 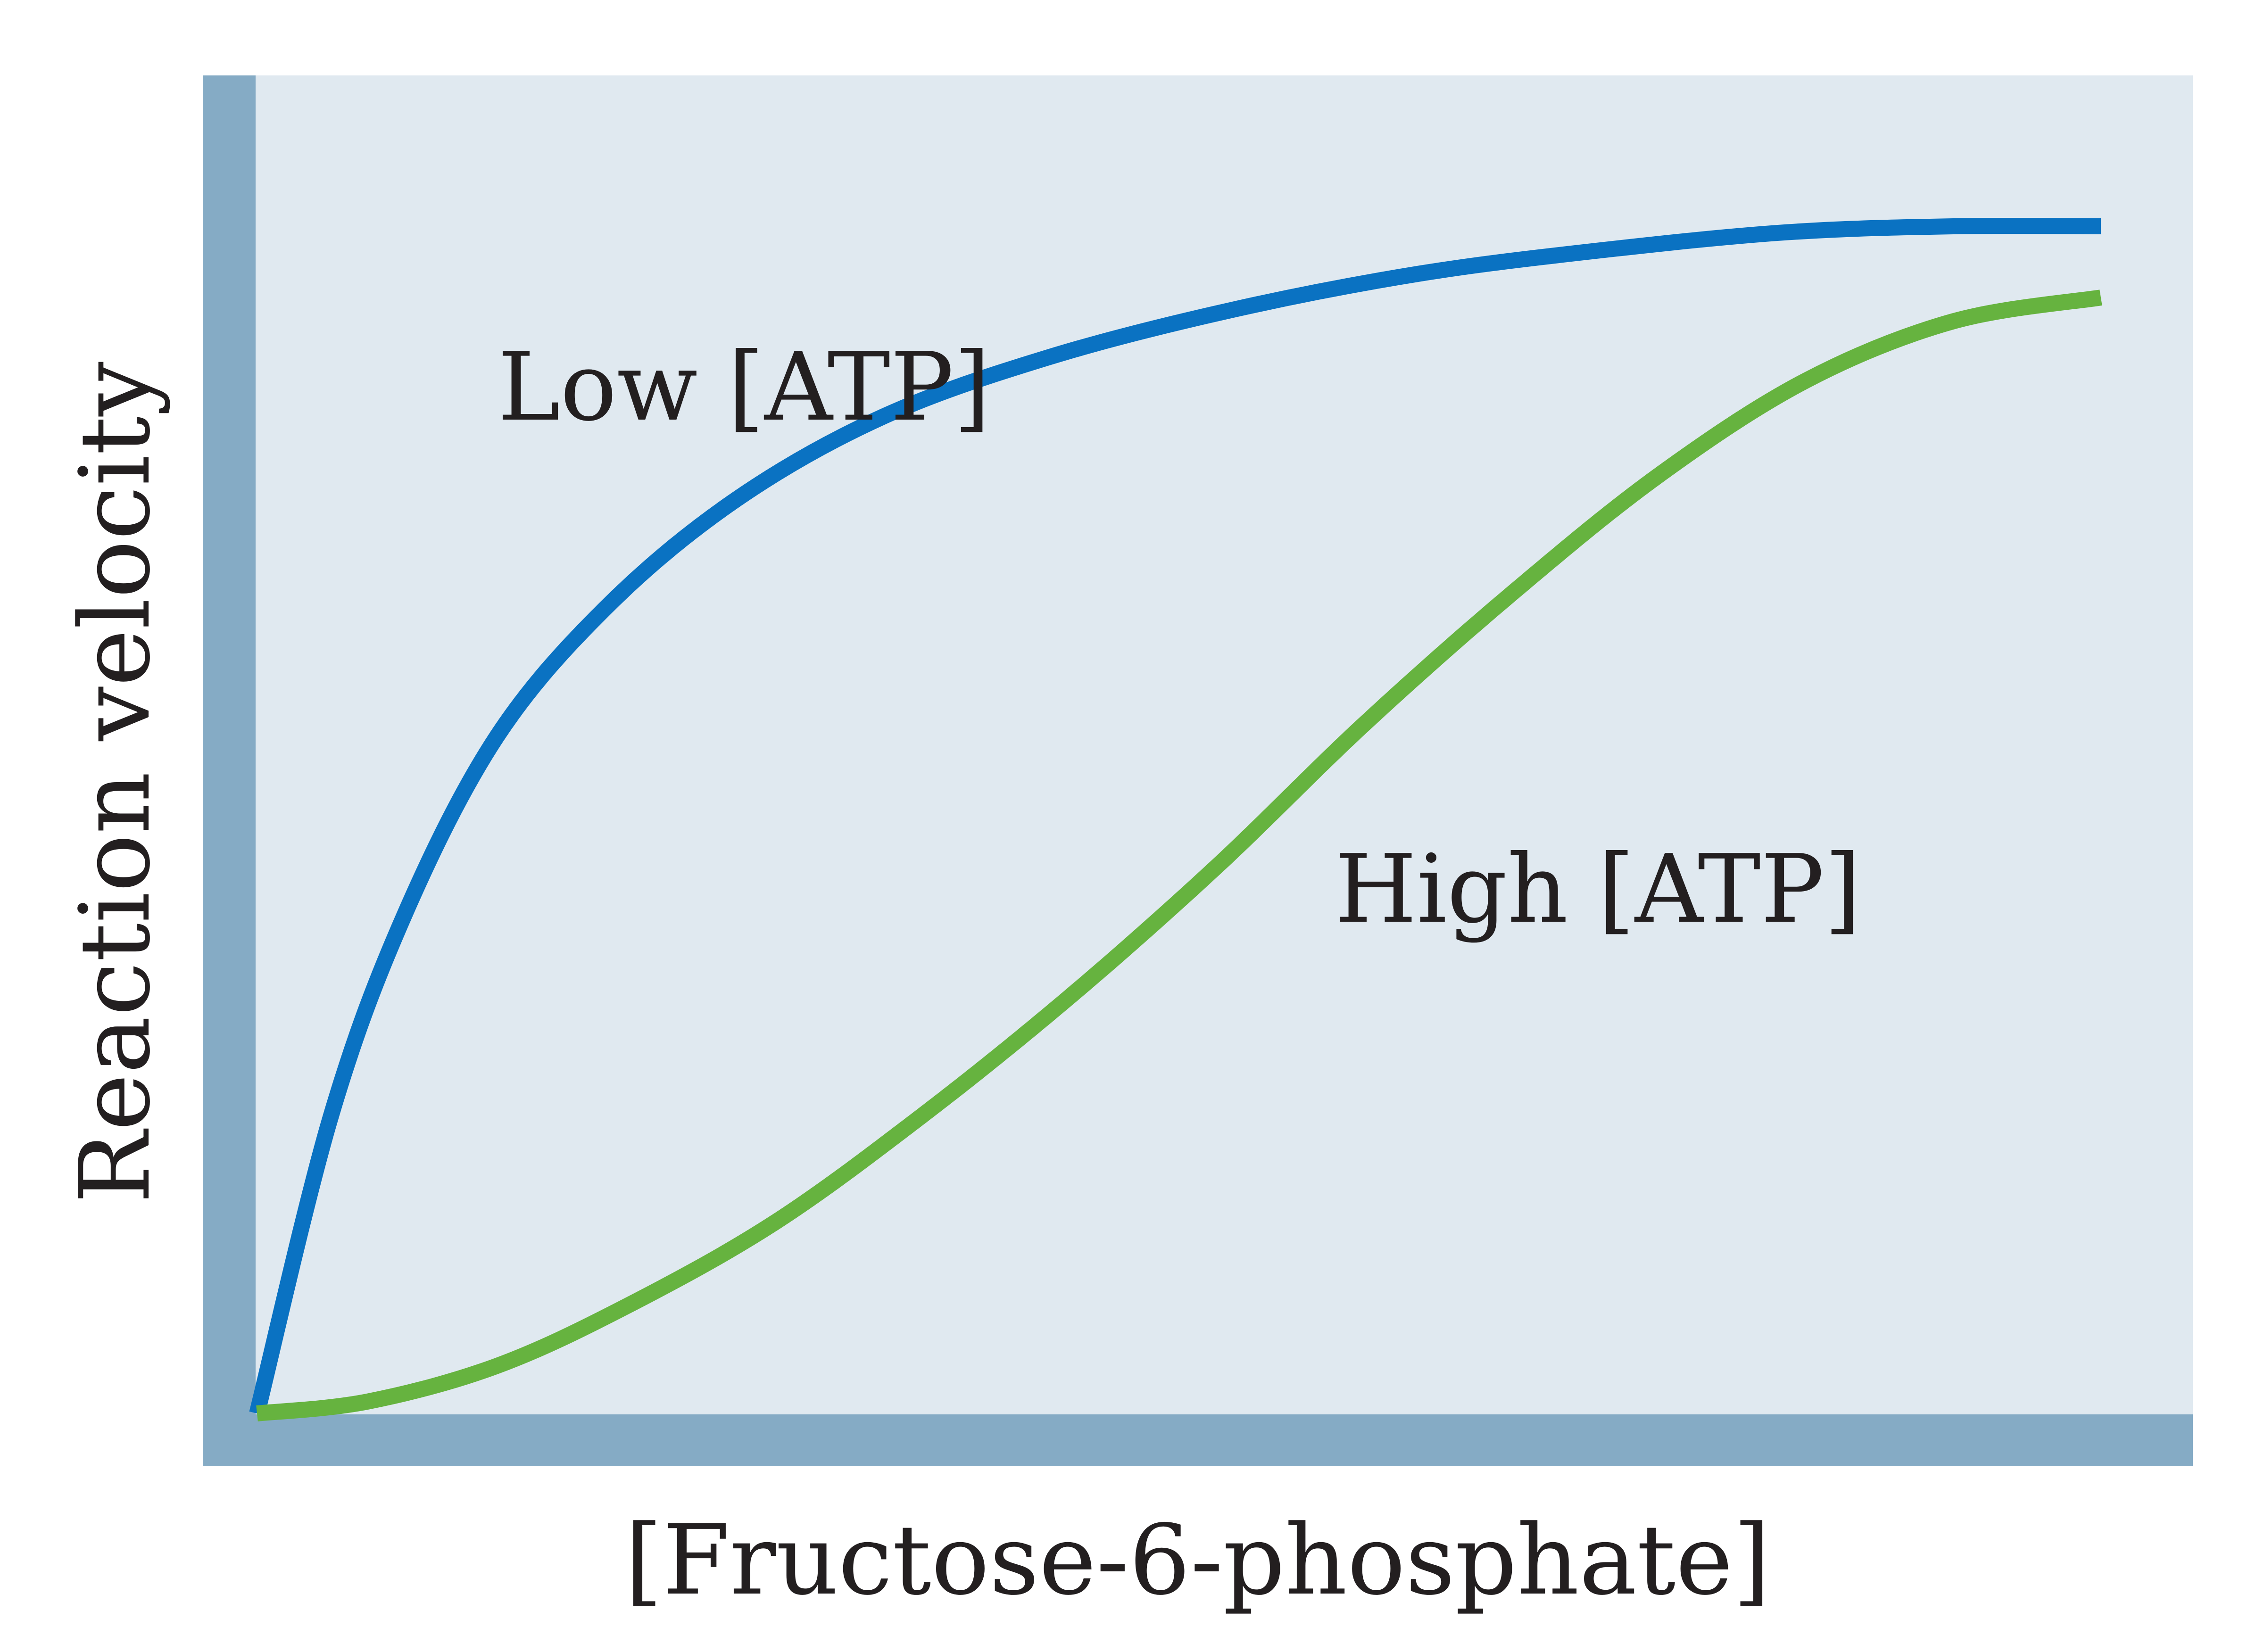 I want to click on x-axis-bar, so click(x=1198, y=1440).